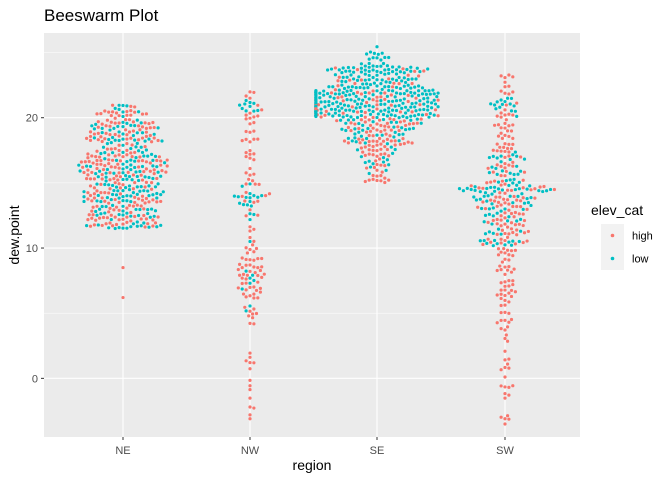 The image size is (672, 480). What do you see at coordinates (314, 447) in the screenshot?
I see `x-axis-ticks: NE NW SE SW` at bounding box center [314, 447].